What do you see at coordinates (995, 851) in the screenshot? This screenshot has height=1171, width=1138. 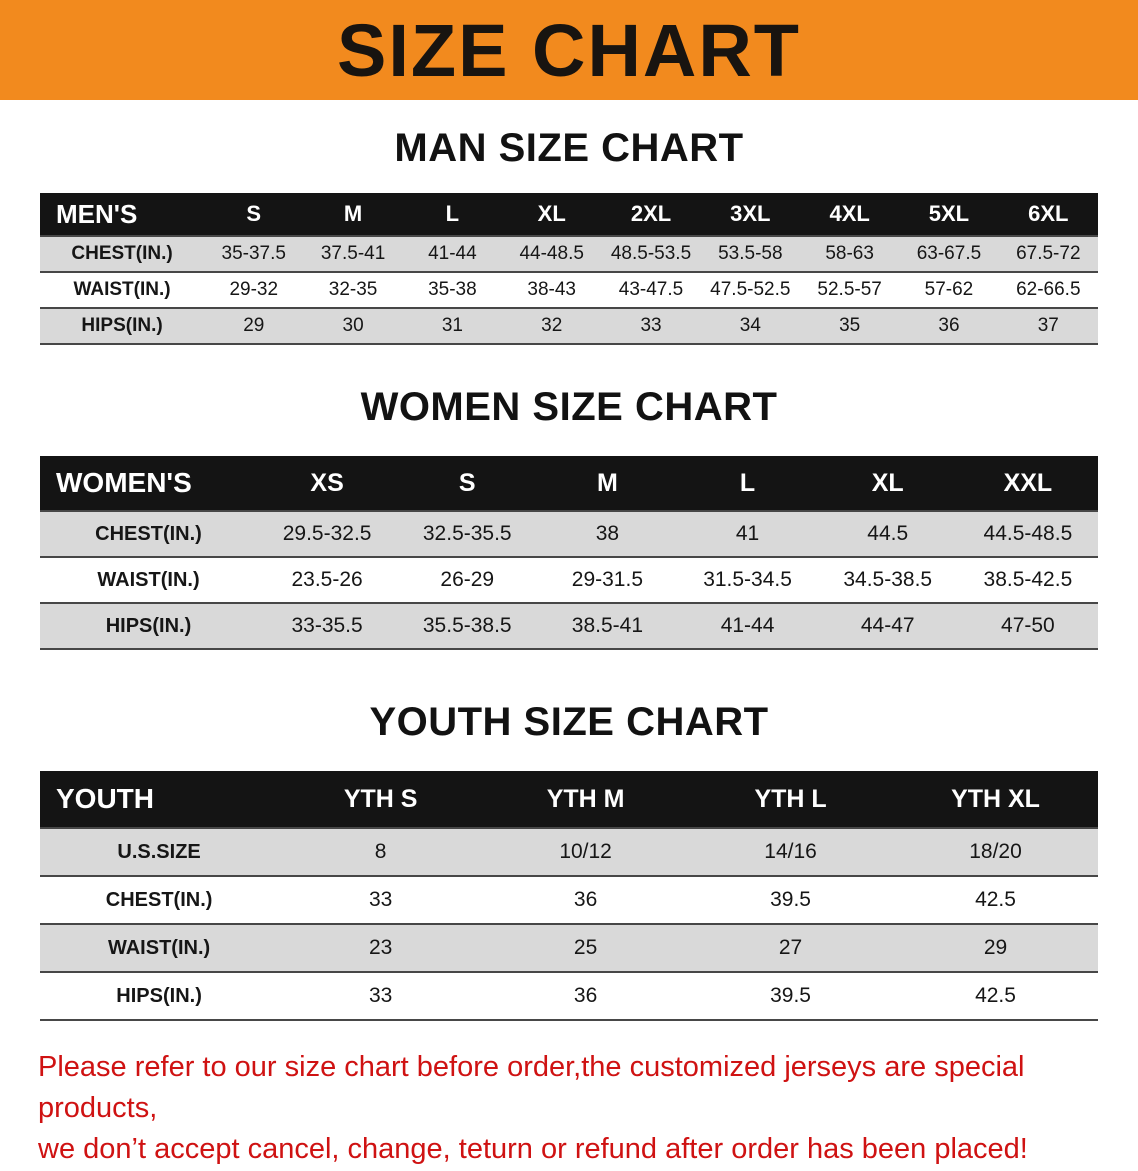 I see `size-value: 18/20` at bounding box center [995, 851].